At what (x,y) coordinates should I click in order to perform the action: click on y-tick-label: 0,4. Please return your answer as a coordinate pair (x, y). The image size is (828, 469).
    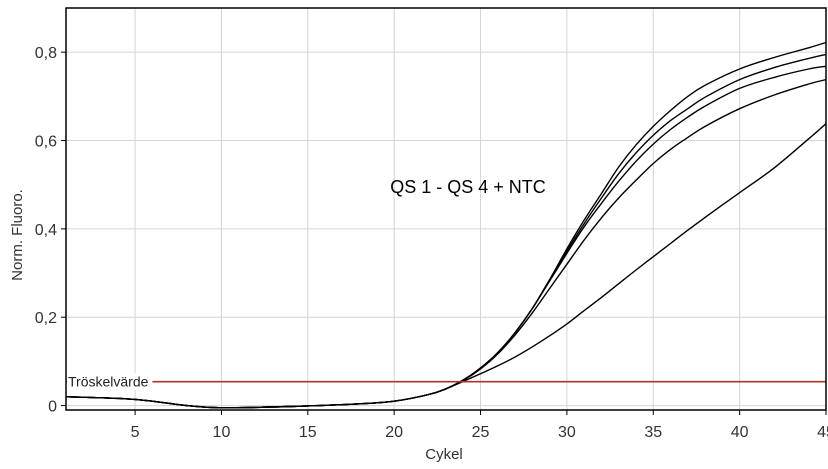
    Looking at the image, I should click on (46, 230).